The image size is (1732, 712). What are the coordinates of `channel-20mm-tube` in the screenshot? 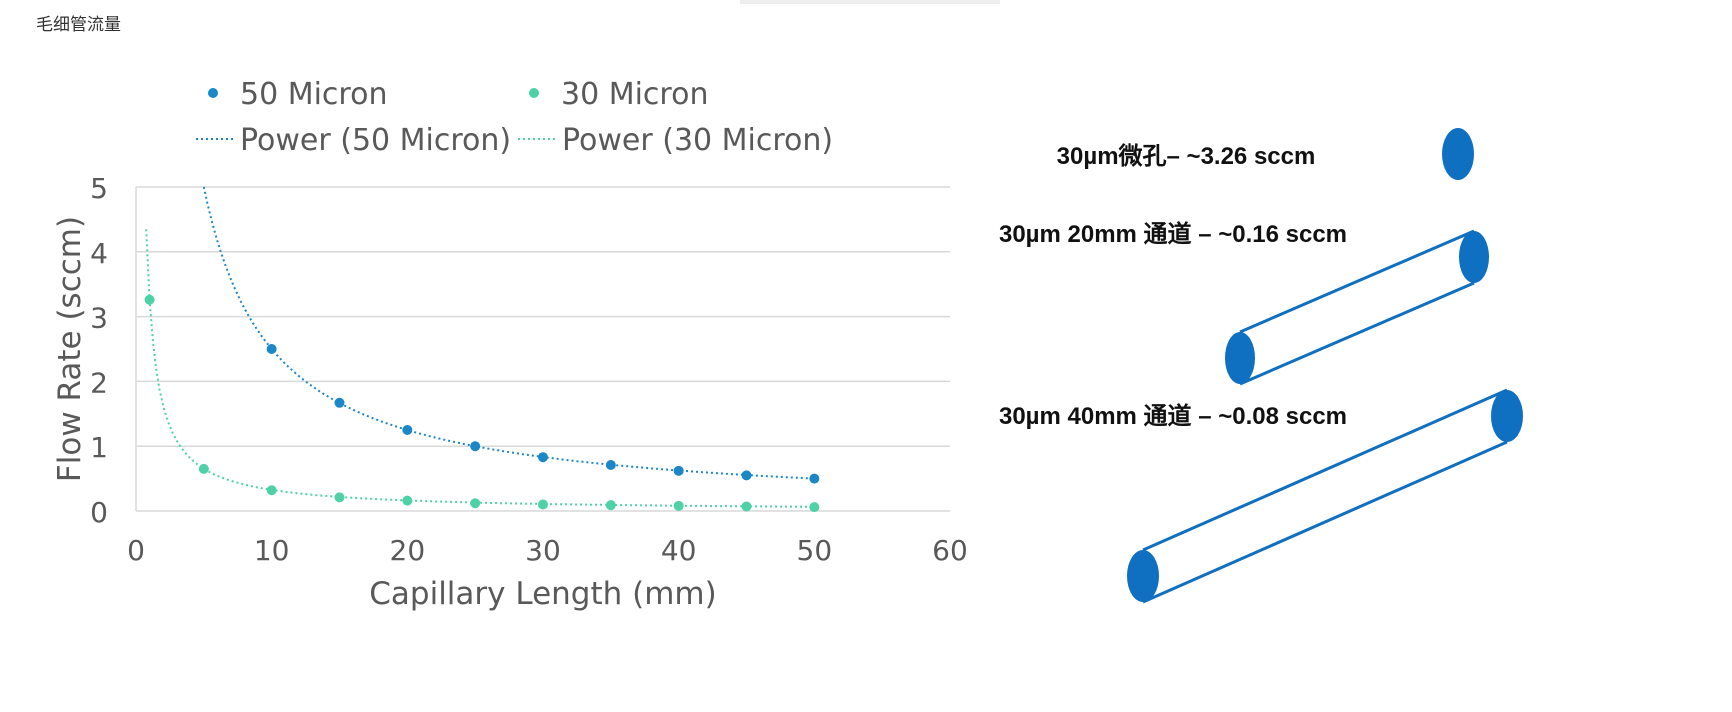 It's located at (1357, 307).